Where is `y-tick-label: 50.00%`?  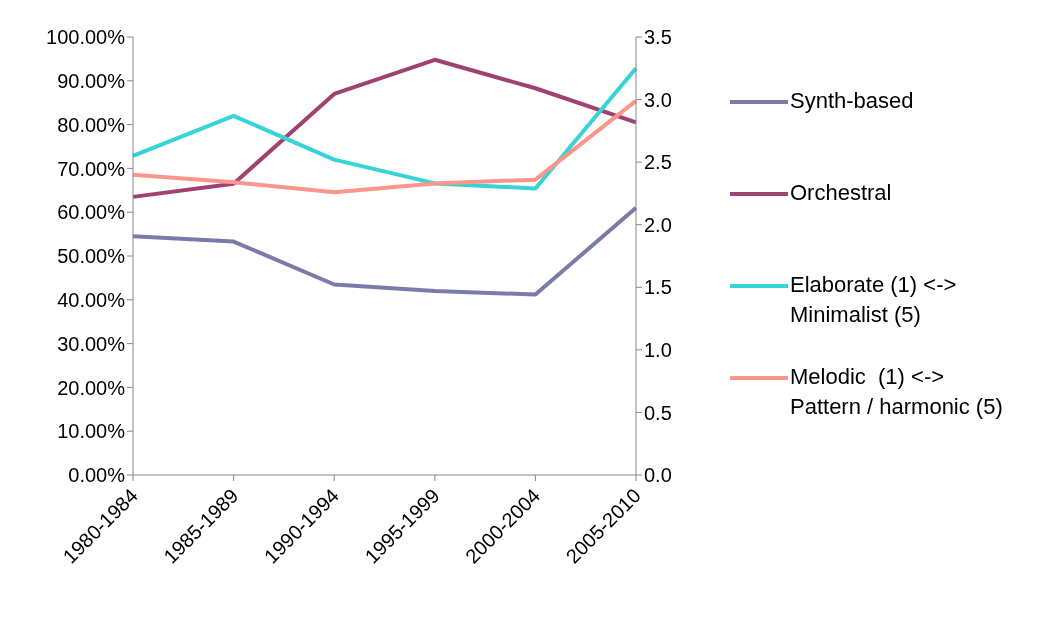 y-tick-label: 50.00% is located at coordinates (91, 256).